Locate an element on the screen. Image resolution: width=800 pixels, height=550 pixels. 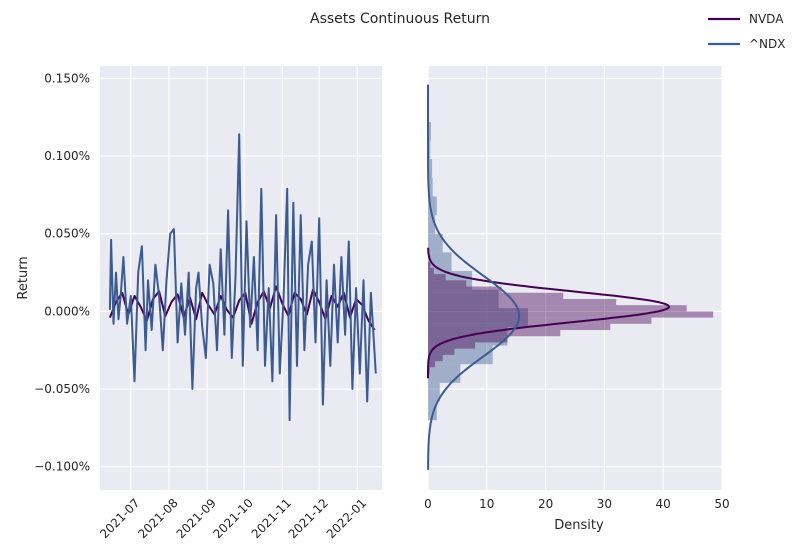
left-x-tick-label: 2021-11 is located at coordinates (271, 518).